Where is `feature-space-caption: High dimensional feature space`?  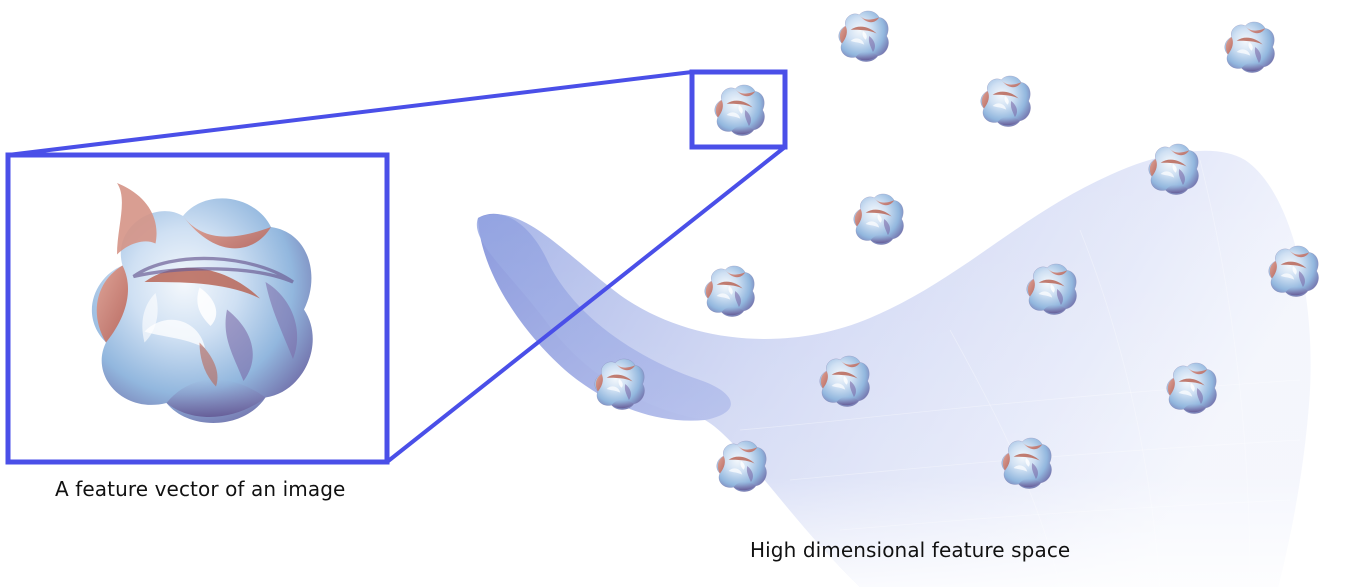 feature-space-caption: High dimensional feature space is located at coordinates (910, 550).